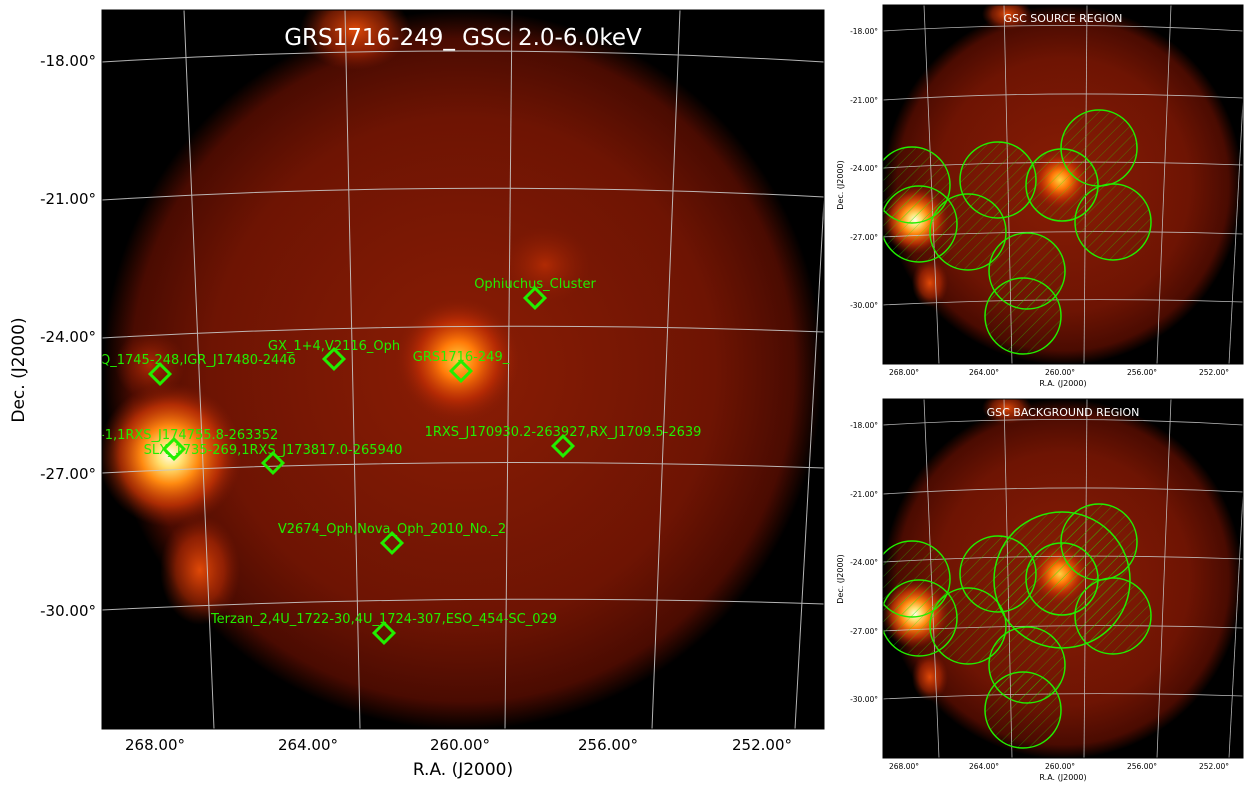  What do you see at coordinates (19, 369) in the screenshot?
I see `main-ylabel: Dec. (J2000)` at bounding box center [19, 369].